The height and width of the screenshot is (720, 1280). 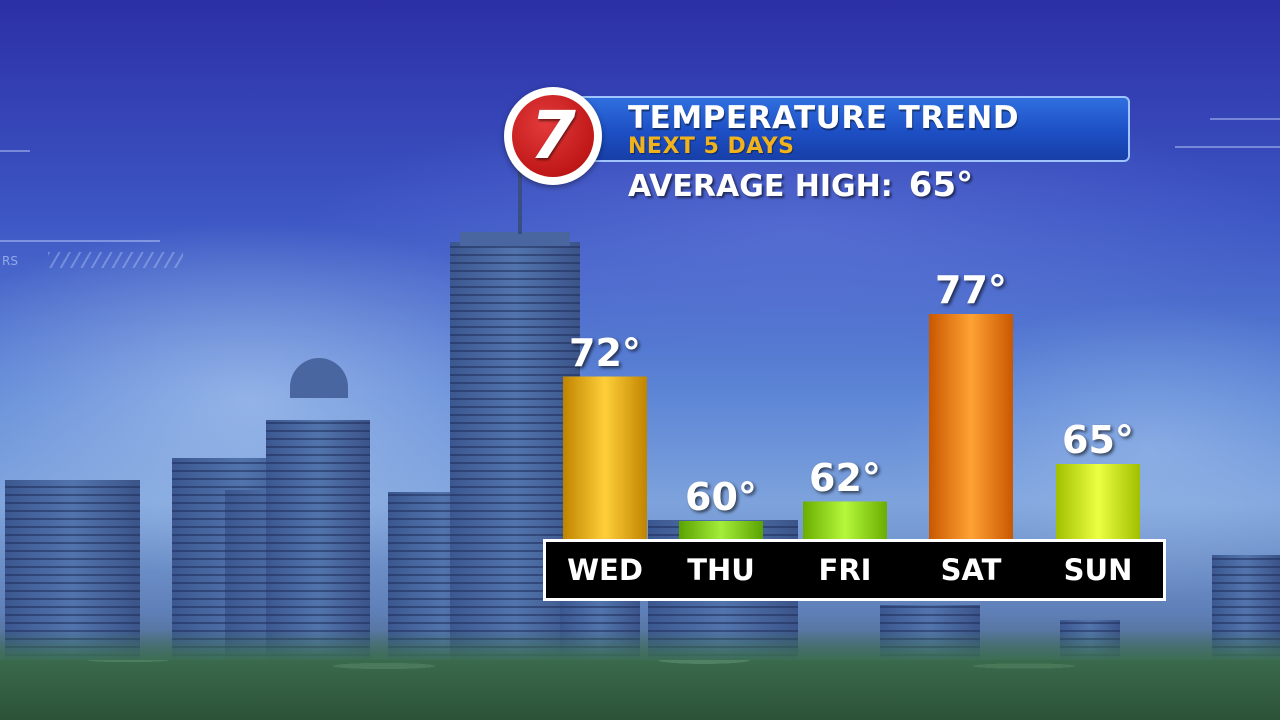 What do you see at coordinates (721, 530) in the screenshot?
I see `bar-thu` at bounding box center [721, 530].